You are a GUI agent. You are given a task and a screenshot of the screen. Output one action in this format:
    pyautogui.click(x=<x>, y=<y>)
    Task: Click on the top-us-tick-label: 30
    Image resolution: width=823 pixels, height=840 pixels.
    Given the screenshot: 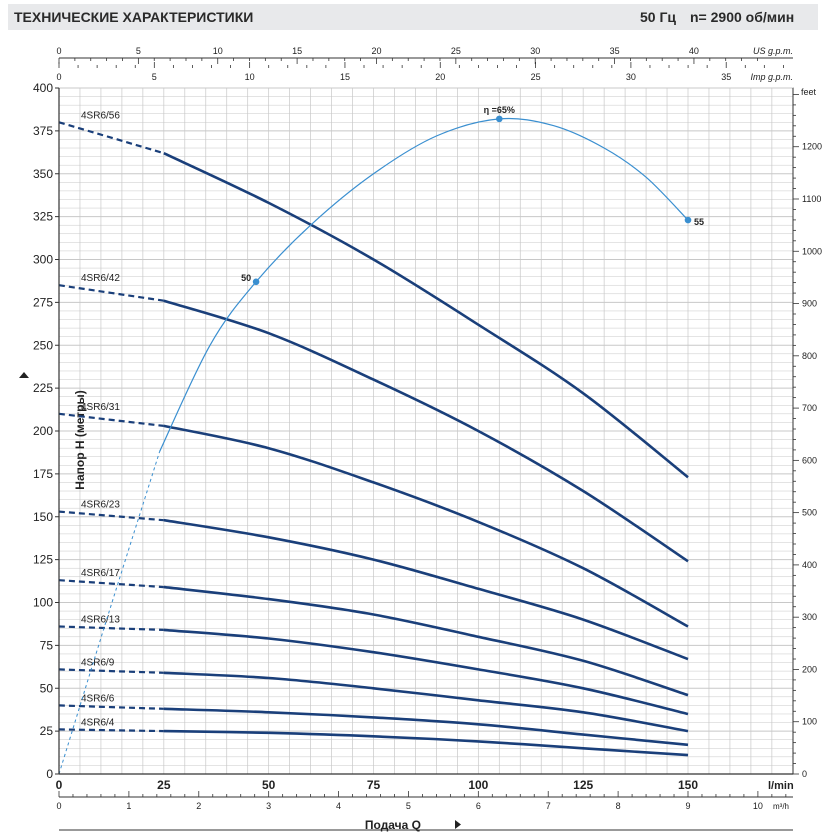 What is the action you would take?
    pyautogui.click(x=535, y=51)
    